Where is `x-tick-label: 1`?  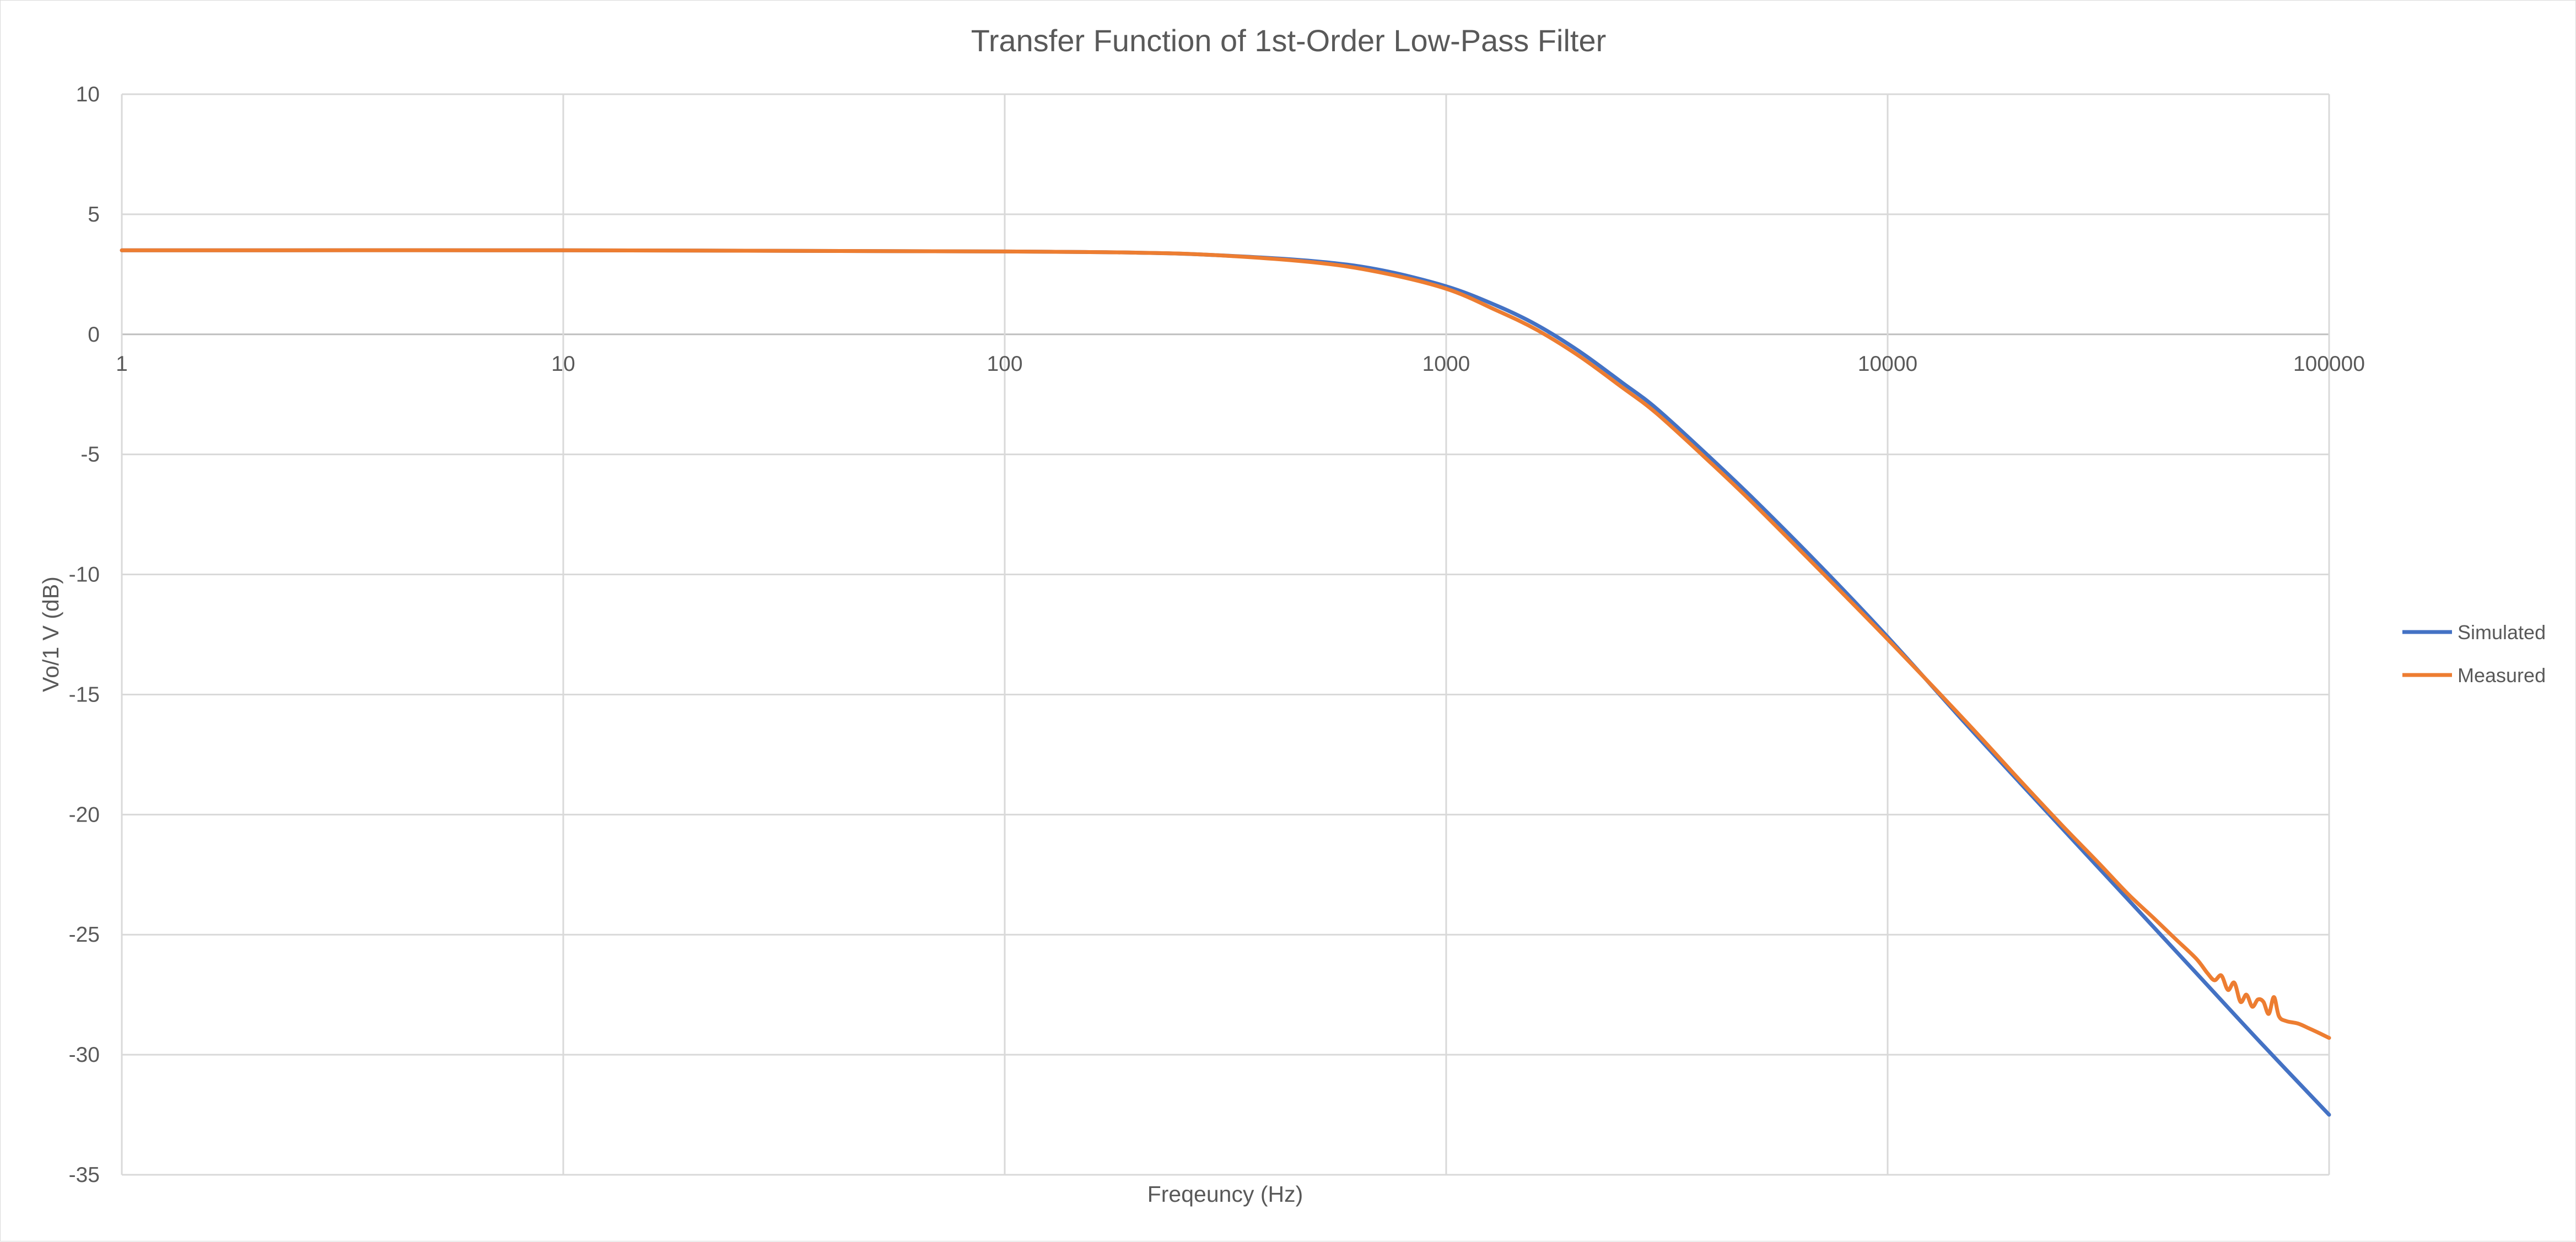
x-tick-label: 1 is located at coordinates (122, 364).